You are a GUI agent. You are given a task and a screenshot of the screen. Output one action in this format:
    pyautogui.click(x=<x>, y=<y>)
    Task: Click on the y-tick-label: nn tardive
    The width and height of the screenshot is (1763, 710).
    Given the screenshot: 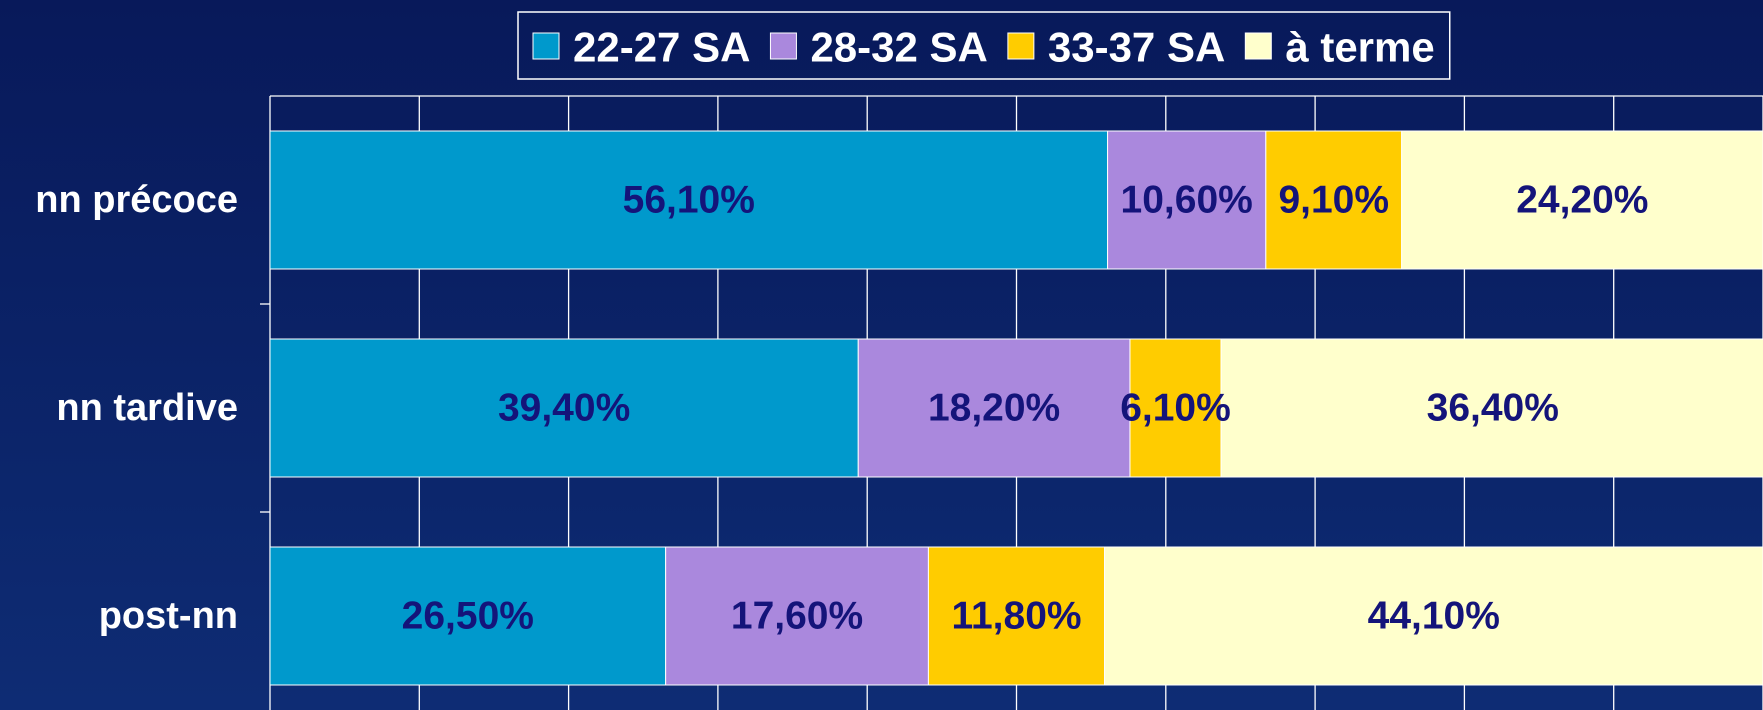 What is the action you would take?
    pyautogui.click(x=147, y=408)
    